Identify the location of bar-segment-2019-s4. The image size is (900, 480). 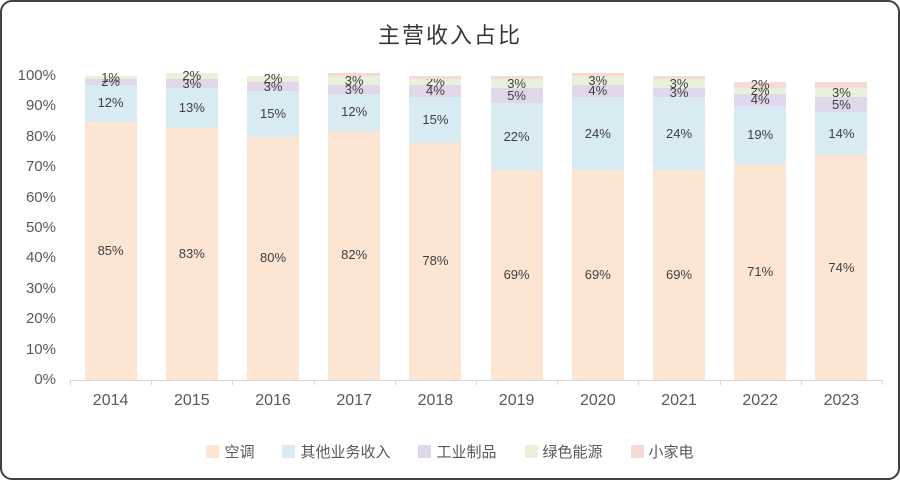
(516, 78).